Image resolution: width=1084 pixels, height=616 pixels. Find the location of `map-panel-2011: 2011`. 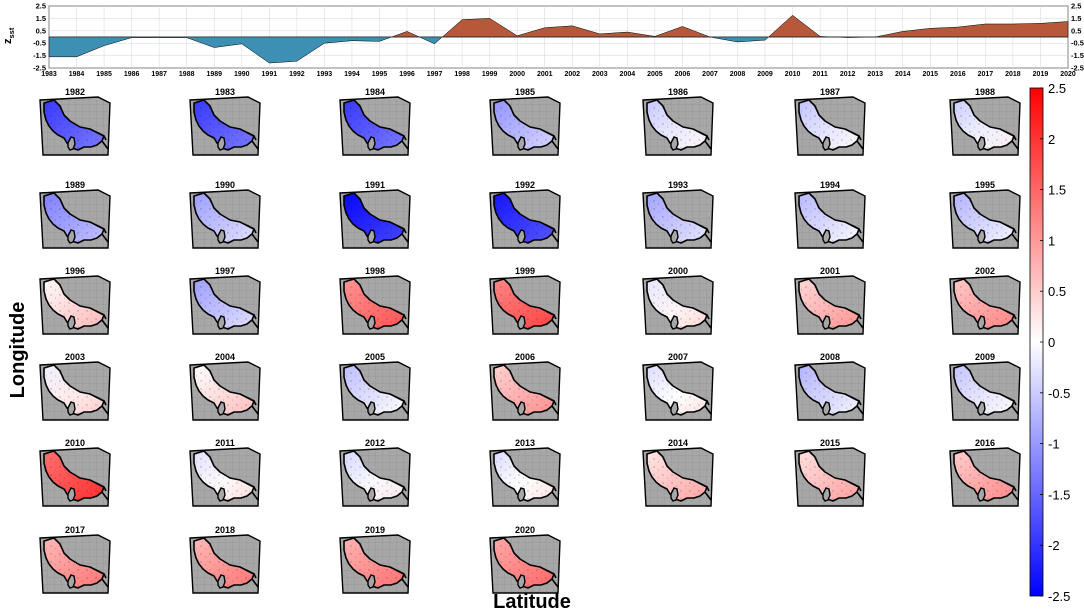

map-panel-2011: 2011 is located at coordinates (225, 472).